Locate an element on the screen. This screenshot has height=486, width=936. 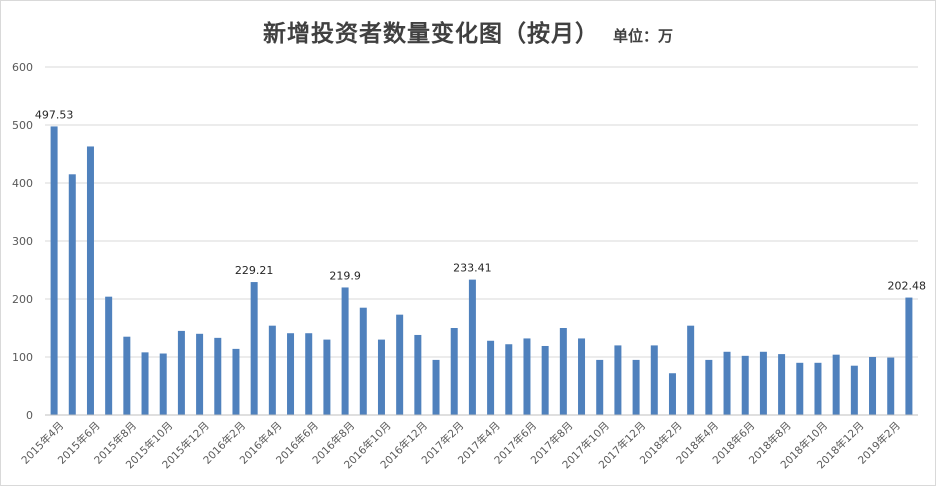
bar-2016年7月 is located at coordinates (327, 377).